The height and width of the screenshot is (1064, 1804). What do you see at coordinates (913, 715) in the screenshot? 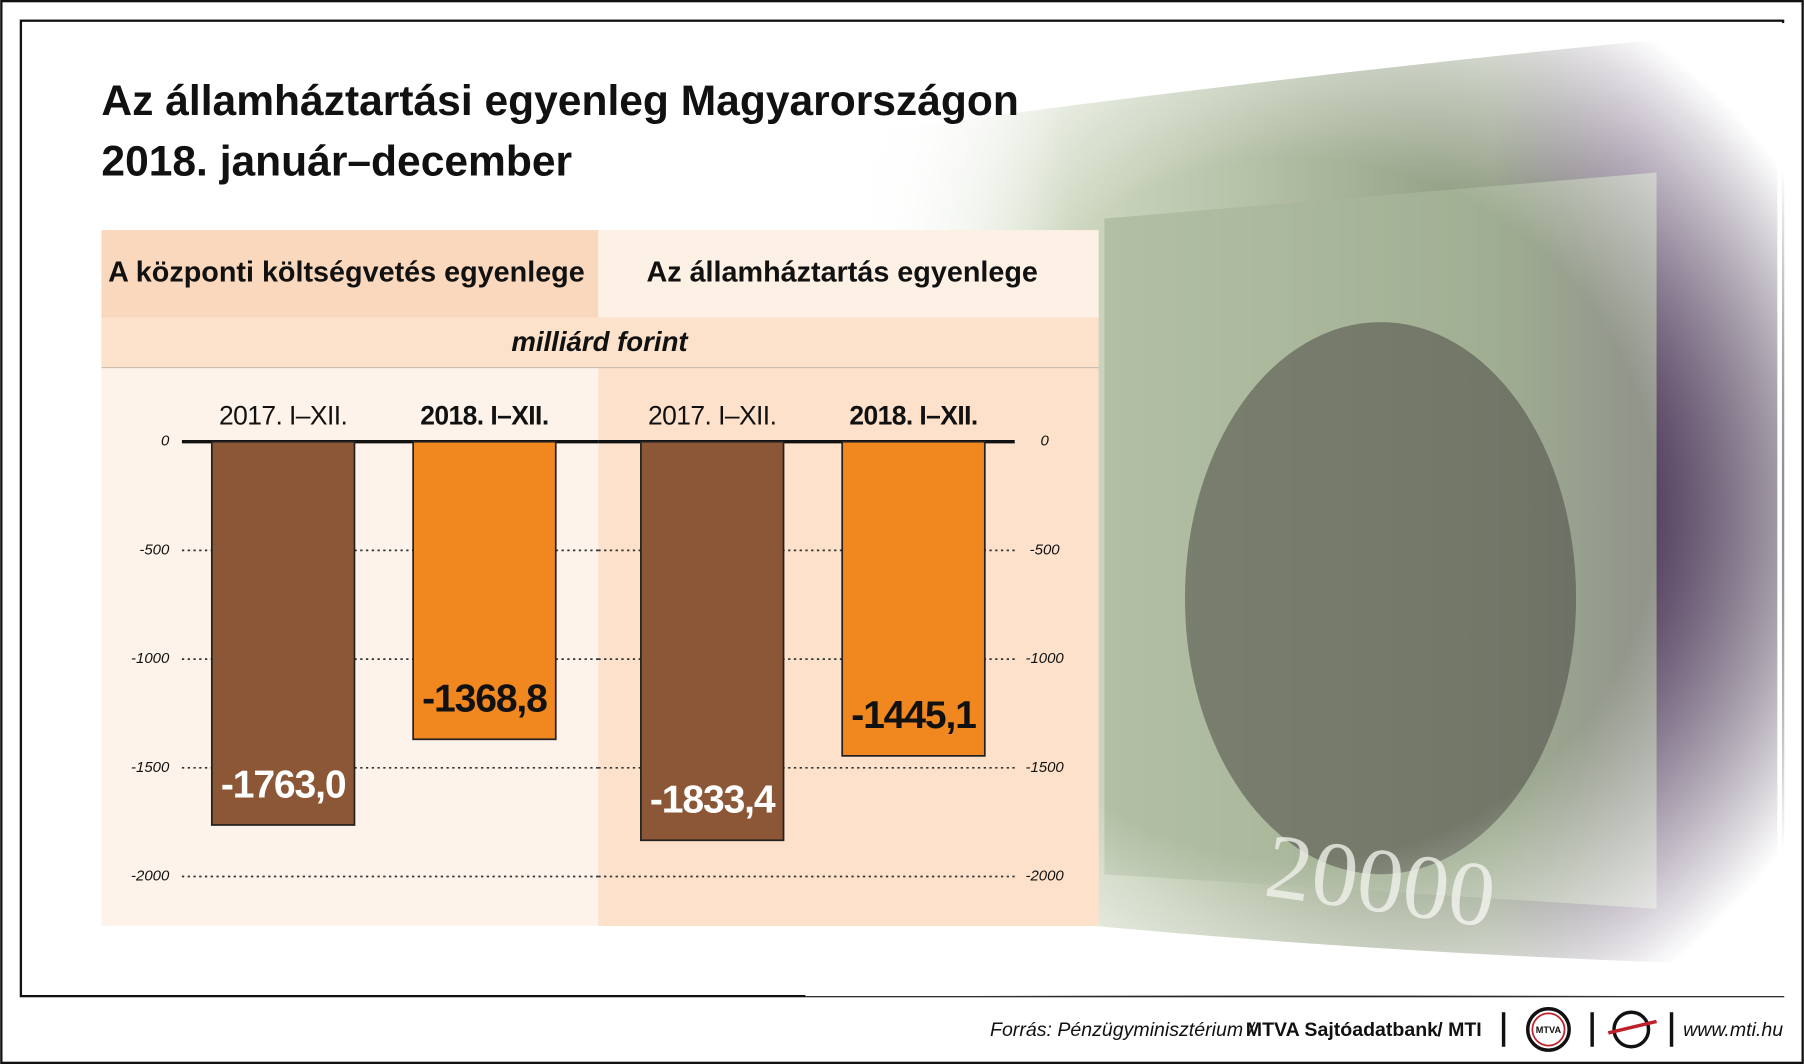
I see `value-label: -1445,1` at bounding box center [913, 715].